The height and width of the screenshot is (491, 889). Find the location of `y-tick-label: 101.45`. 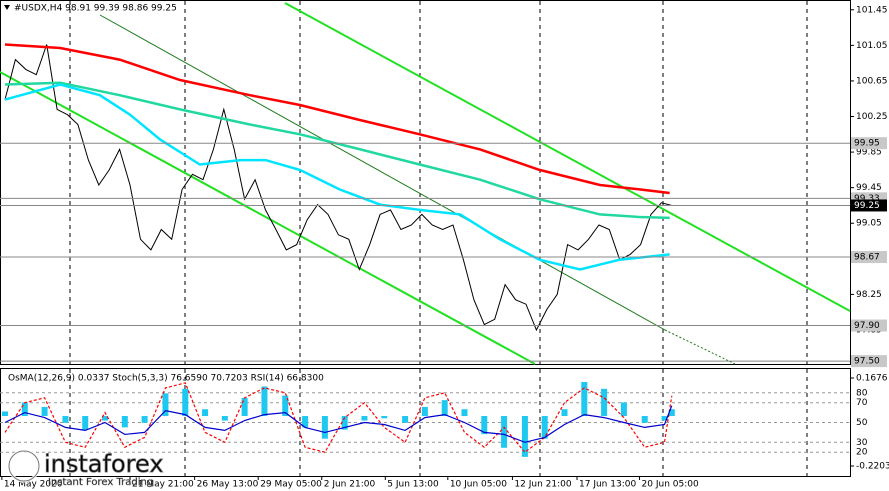

y-tick-label: 101.45 is located at coordinates (872, 10).